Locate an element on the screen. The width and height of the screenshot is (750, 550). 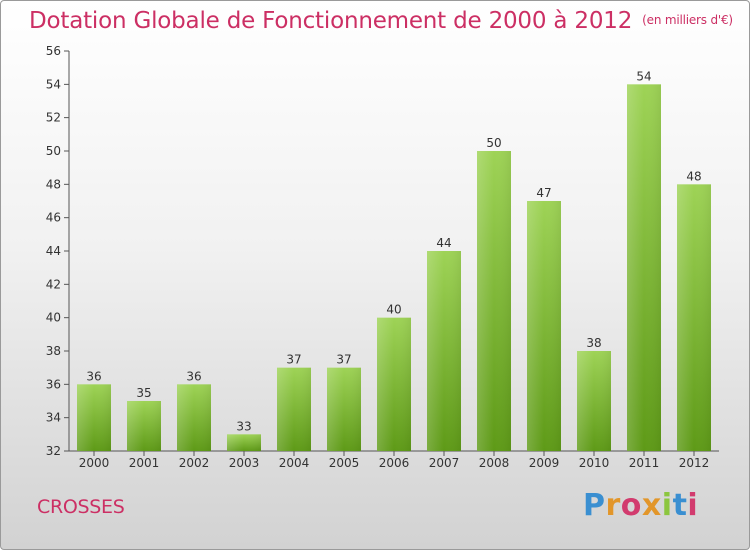
y-tick-label: 44 is located at coordinates (53, 251).